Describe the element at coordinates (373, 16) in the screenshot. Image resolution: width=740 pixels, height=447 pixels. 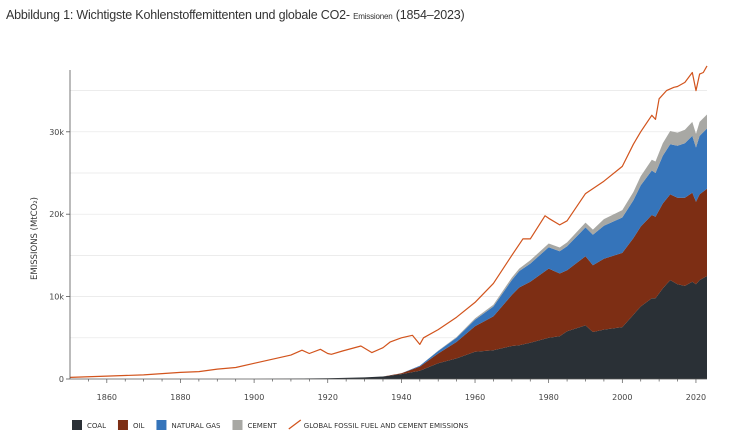
I see `title-subscript: Emissionen` at that location.